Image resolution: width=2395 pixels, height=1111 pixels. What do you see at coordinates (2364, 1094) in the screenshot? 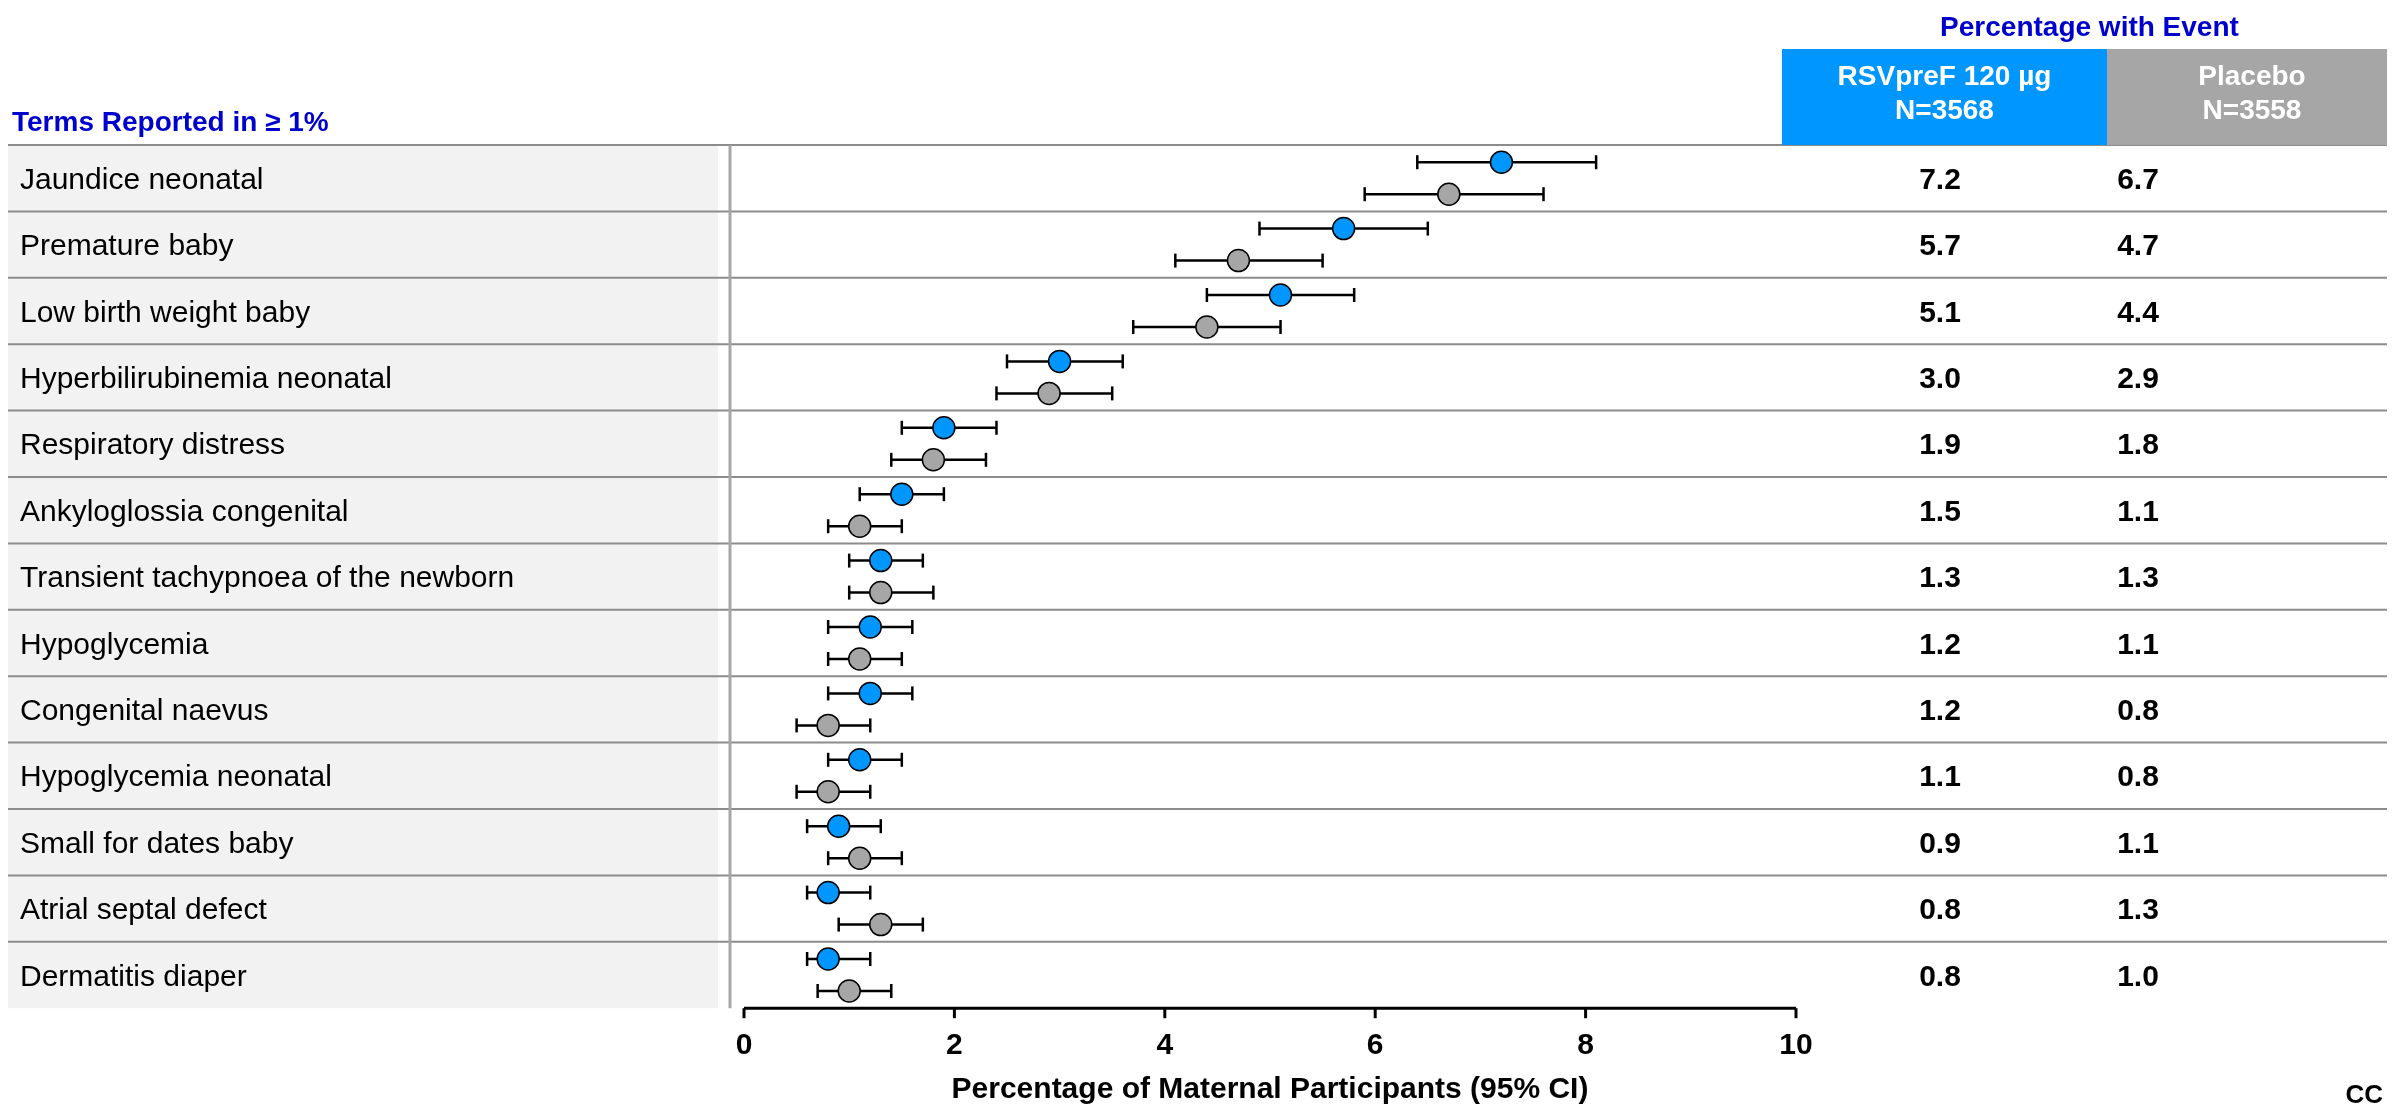
I see `text: CC` at bounding box center [2364, 1094].